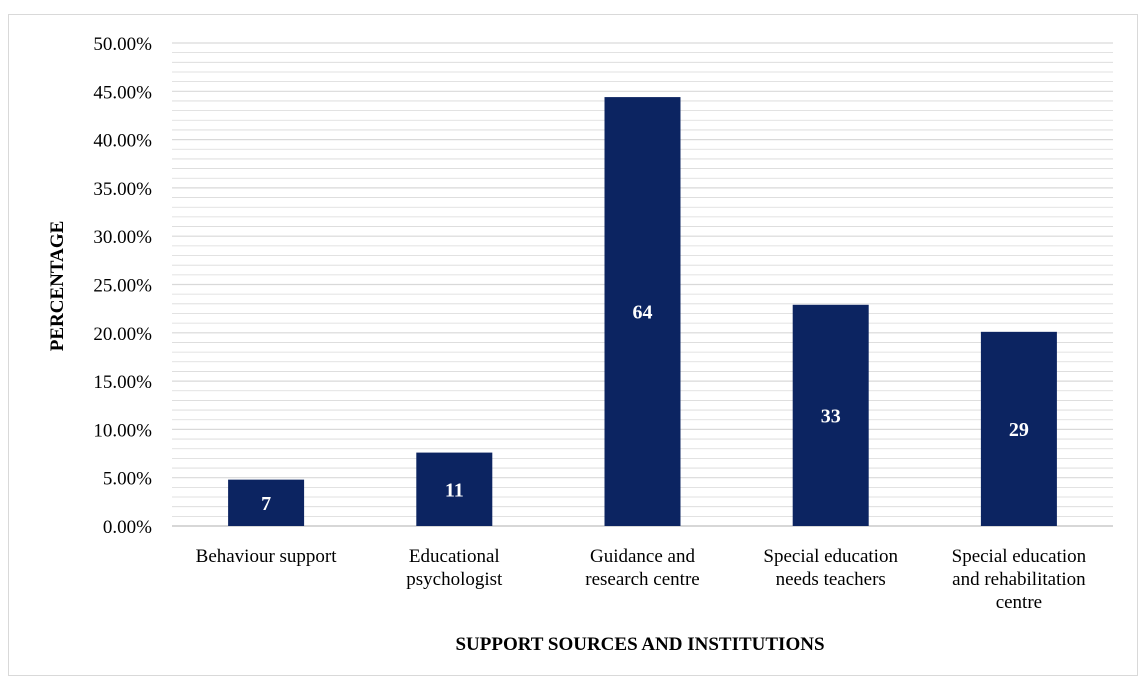 This screenshot has height=679, width=1140. I want to click on y-tick-label: 45.00%, so click(122, 92).